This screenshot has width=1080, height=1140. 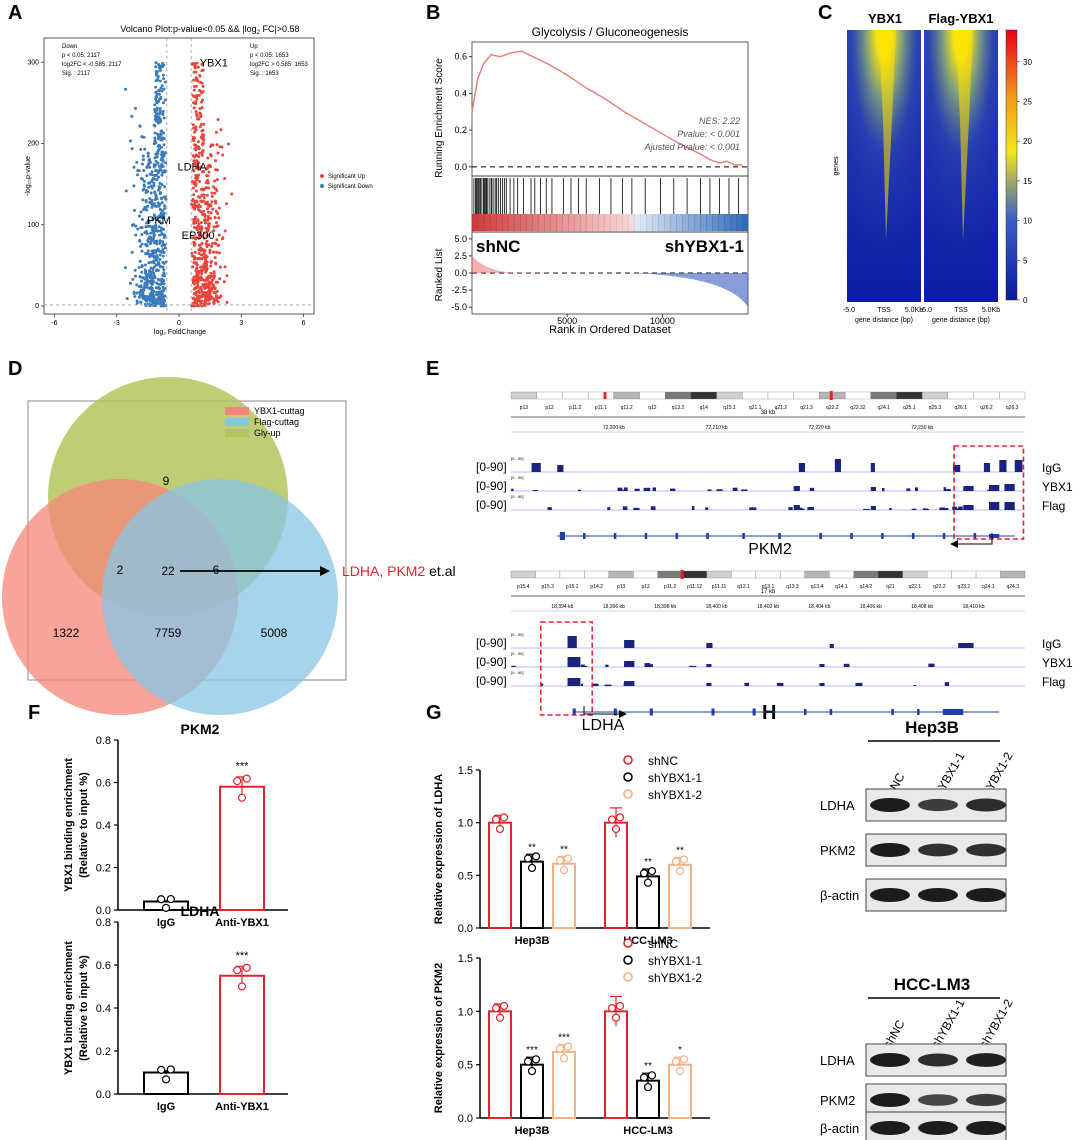 I want to click on venn-count-ybx1-gly: 2, so click(x=120, y=570).